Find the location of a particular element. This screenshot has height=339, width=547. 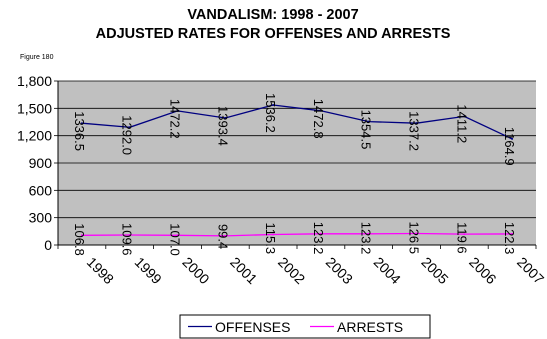

x-tick-label: 2005 is located at coordinates (434, 270).